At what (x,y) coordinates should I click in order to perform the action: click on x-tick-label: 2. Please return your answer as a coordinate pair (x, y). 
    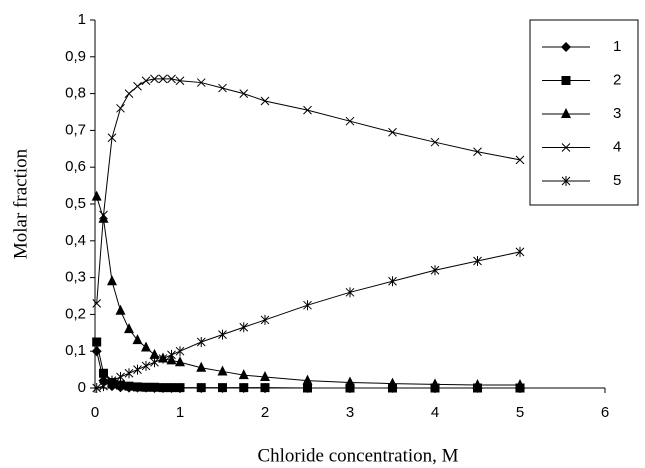
    Looking at the image, I should click on (265, 412).